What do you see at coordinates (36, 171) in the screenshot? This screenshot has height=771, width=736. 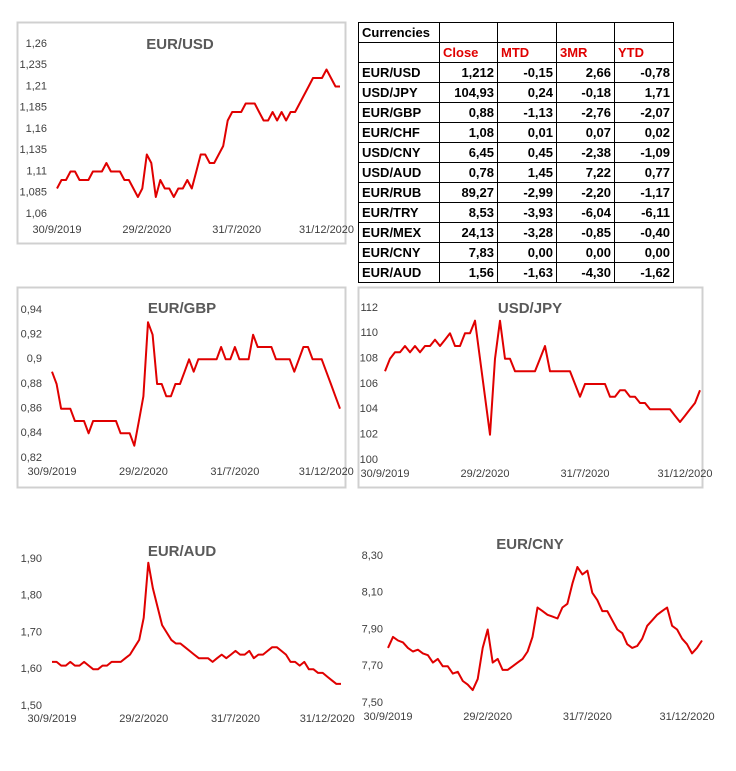 I see `y-tick-label: 1,11` at bounding box center [36, 171].